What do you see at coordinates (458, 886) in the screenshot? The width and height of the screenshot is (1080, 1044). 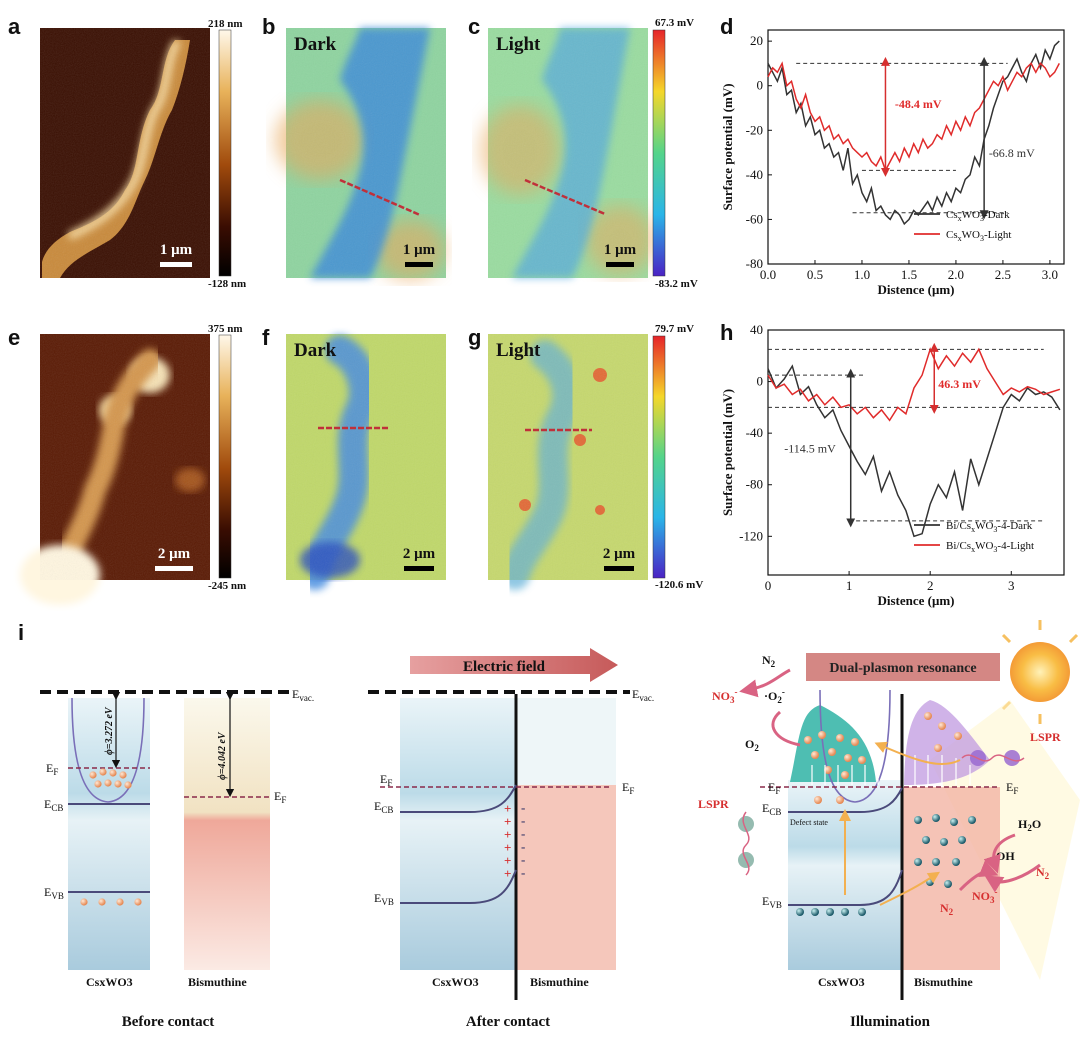 I see `evb-bent-after` at bounding box center [458, 886].